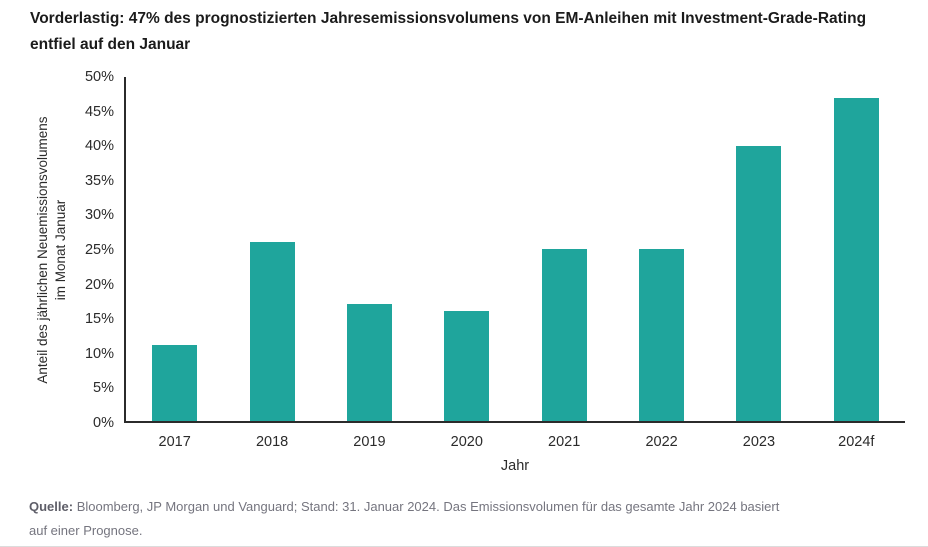 The width and height of the screenshot is (928, 547). What do you see at coordinates (99, 319) in the screenshot?
I see `y-tick-label-15: 15%` at bounding box center [99, 319].